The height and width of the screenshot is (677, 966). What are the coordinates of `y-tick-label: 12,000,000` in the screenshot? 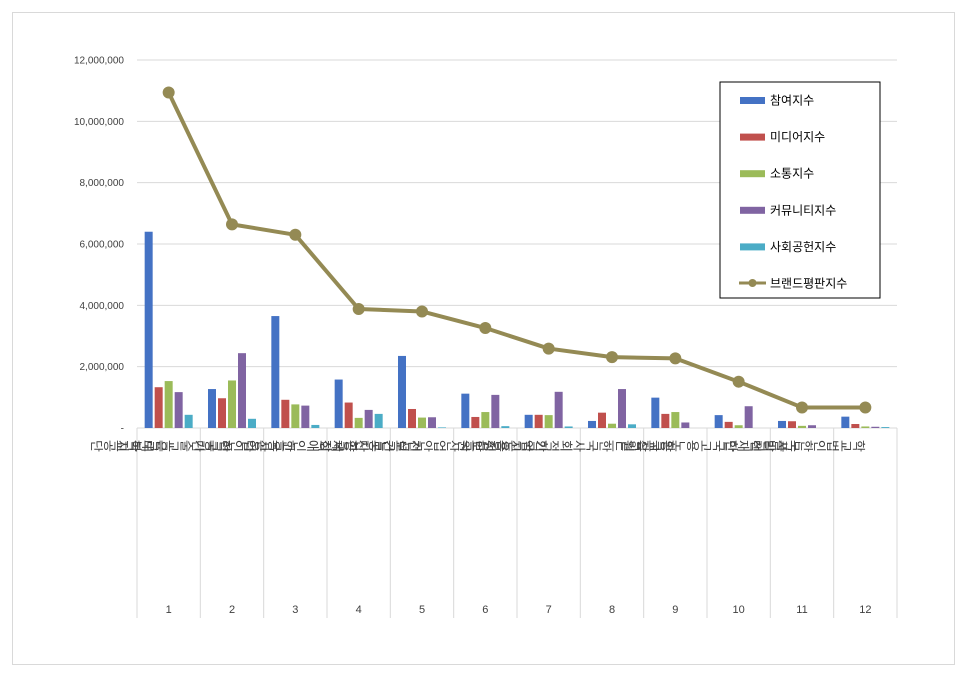 It's located at (99, 61).